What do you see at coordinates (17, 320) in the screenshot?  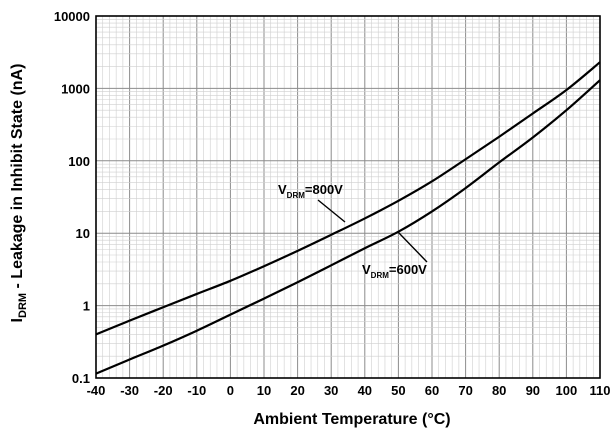 I see `y-axis-title-prefix: I` at bounding box center [17, 320].